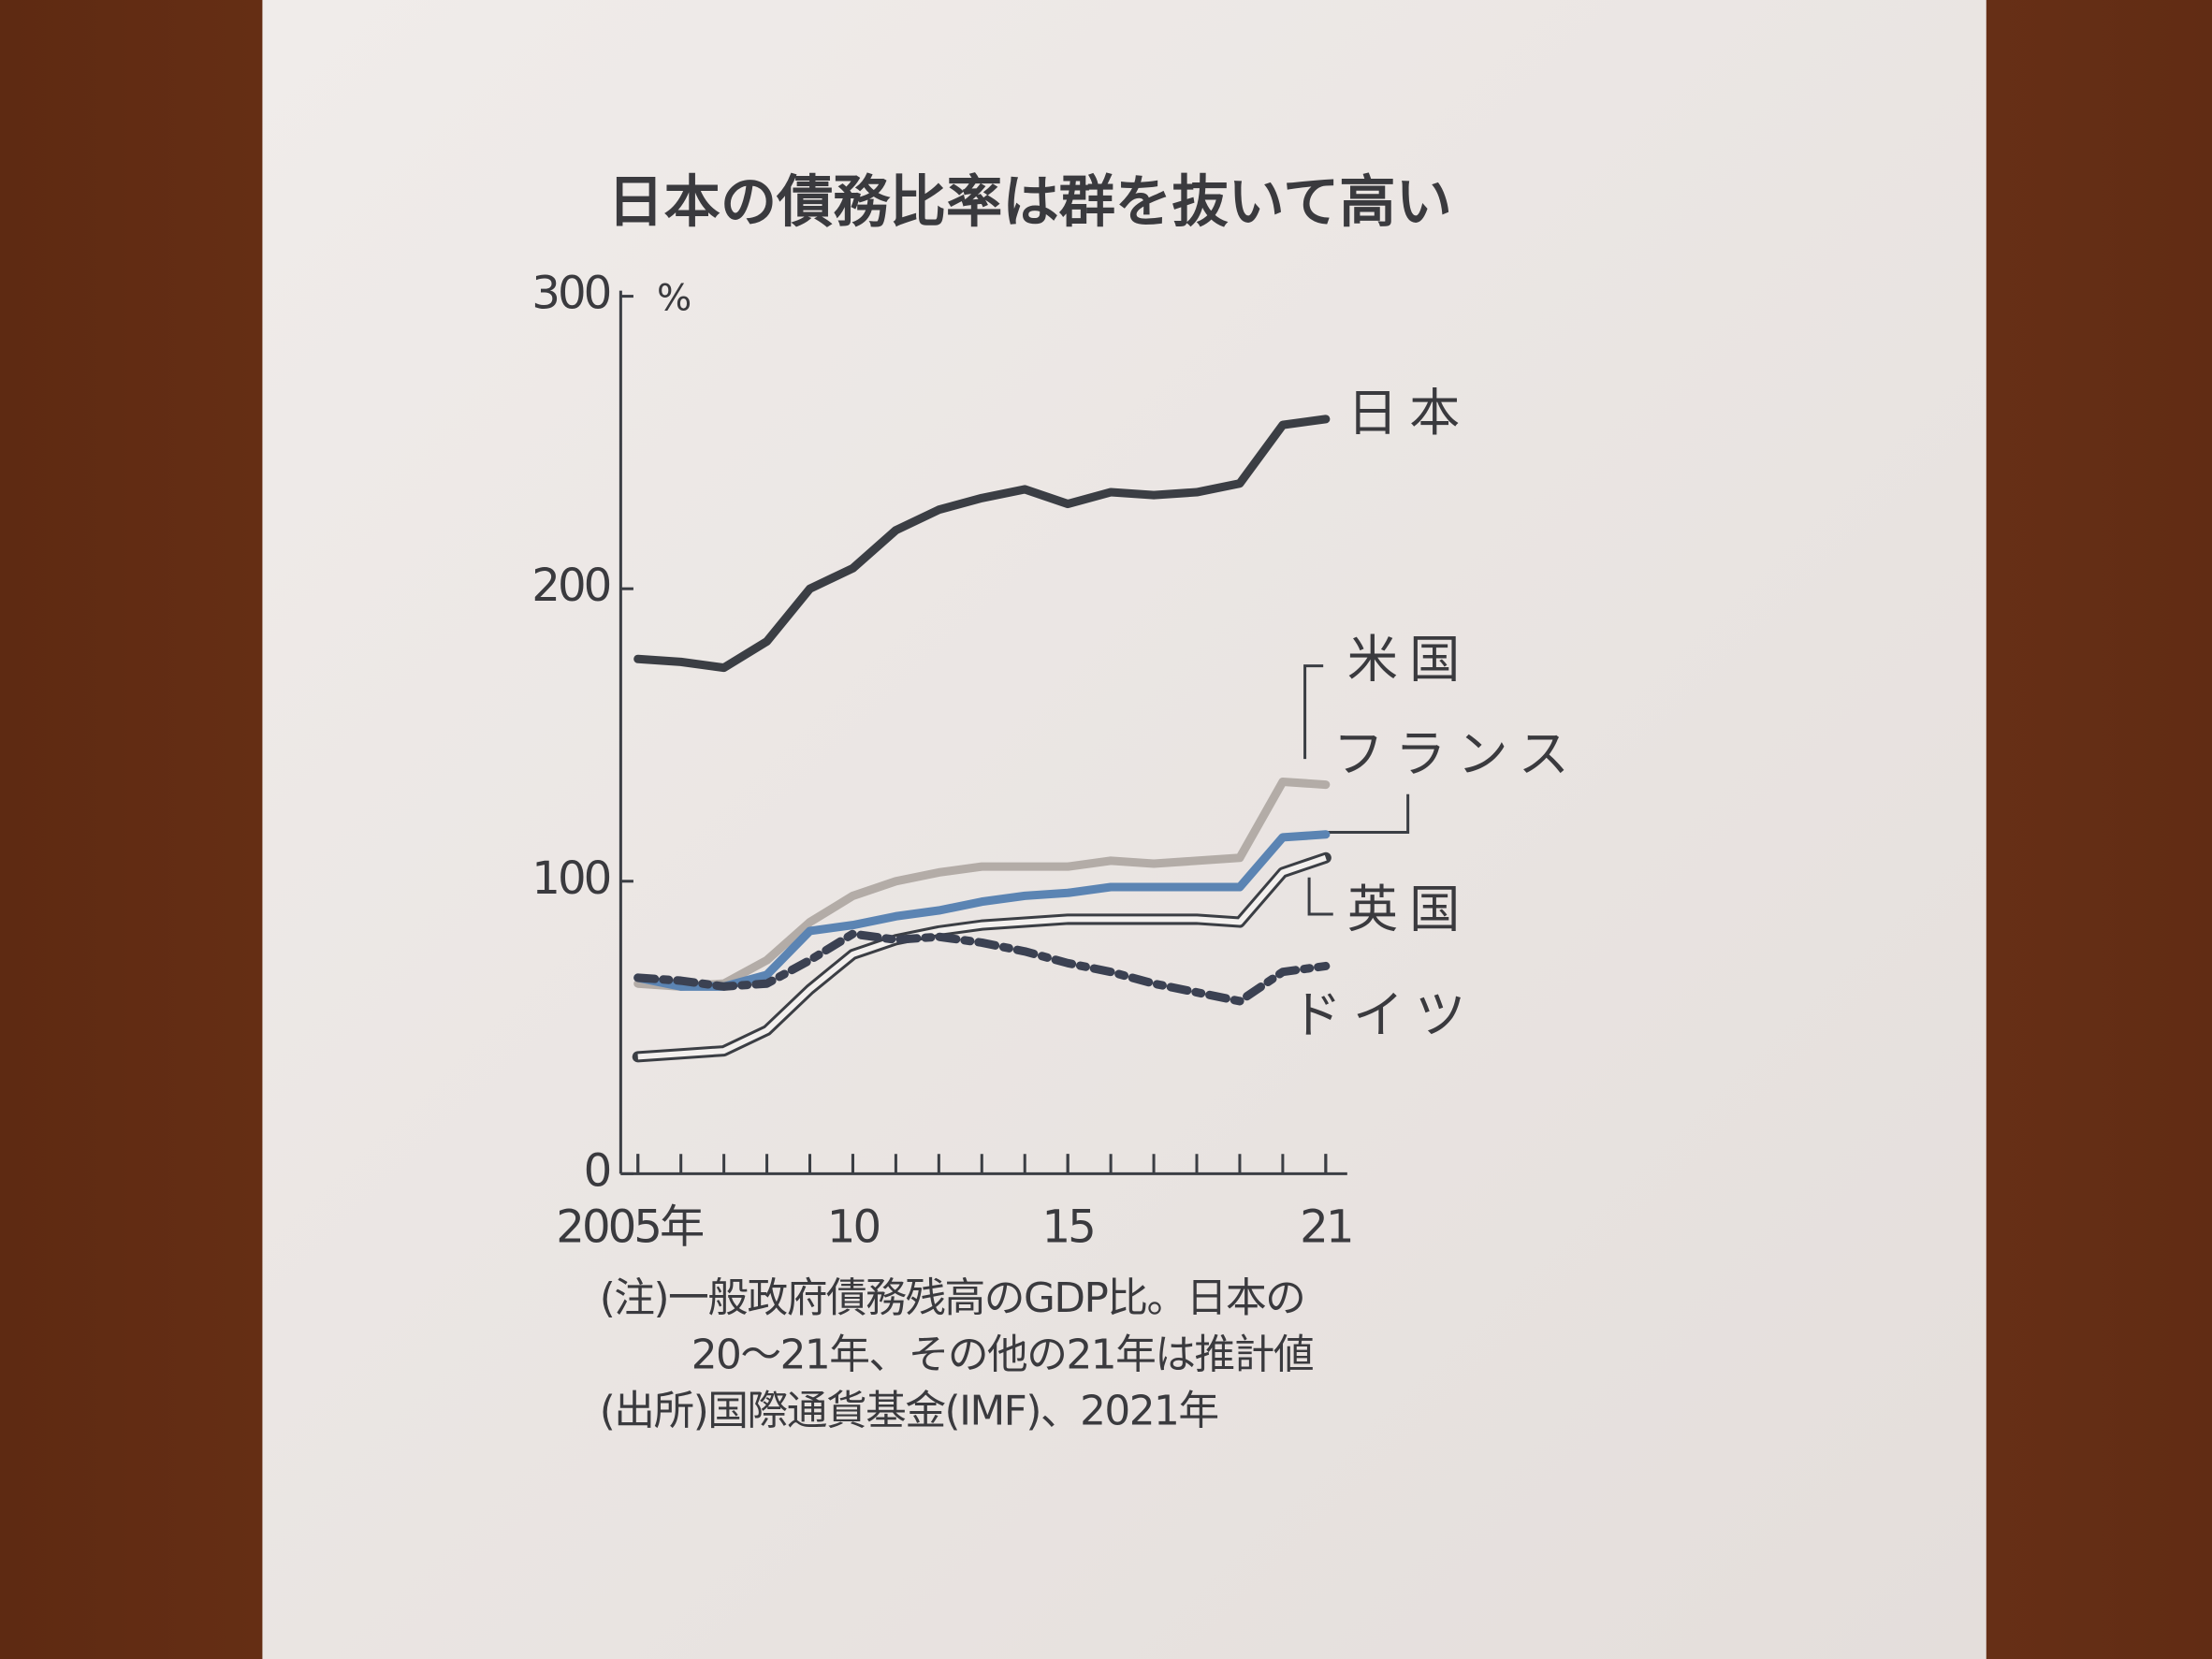 The height and width of the screenshot is (1659, 2212). I want to click on series-line-inner, so click(982, 957).